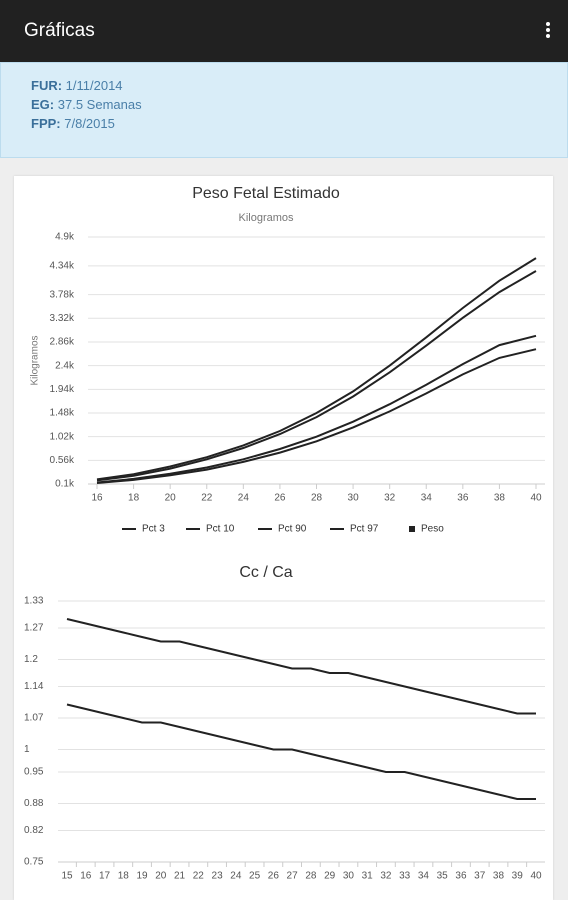 This screenshot has height=900, width=568. I want to click on x-tick-label: 27, so click(293, 876).